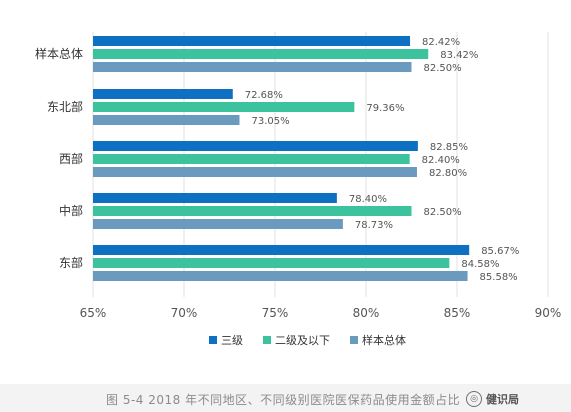 This screenshot has height=412, width=571. What do you see at coordinates (93, 313) in the screenshot?
I see `x-tick-label: 65%` at bounding box center [93, 313].